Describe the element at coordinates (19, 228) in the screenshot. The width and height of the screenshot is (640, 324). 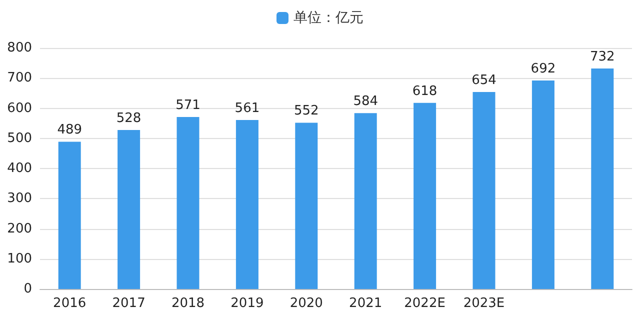
I see `y-tick-label: 200` at that location.